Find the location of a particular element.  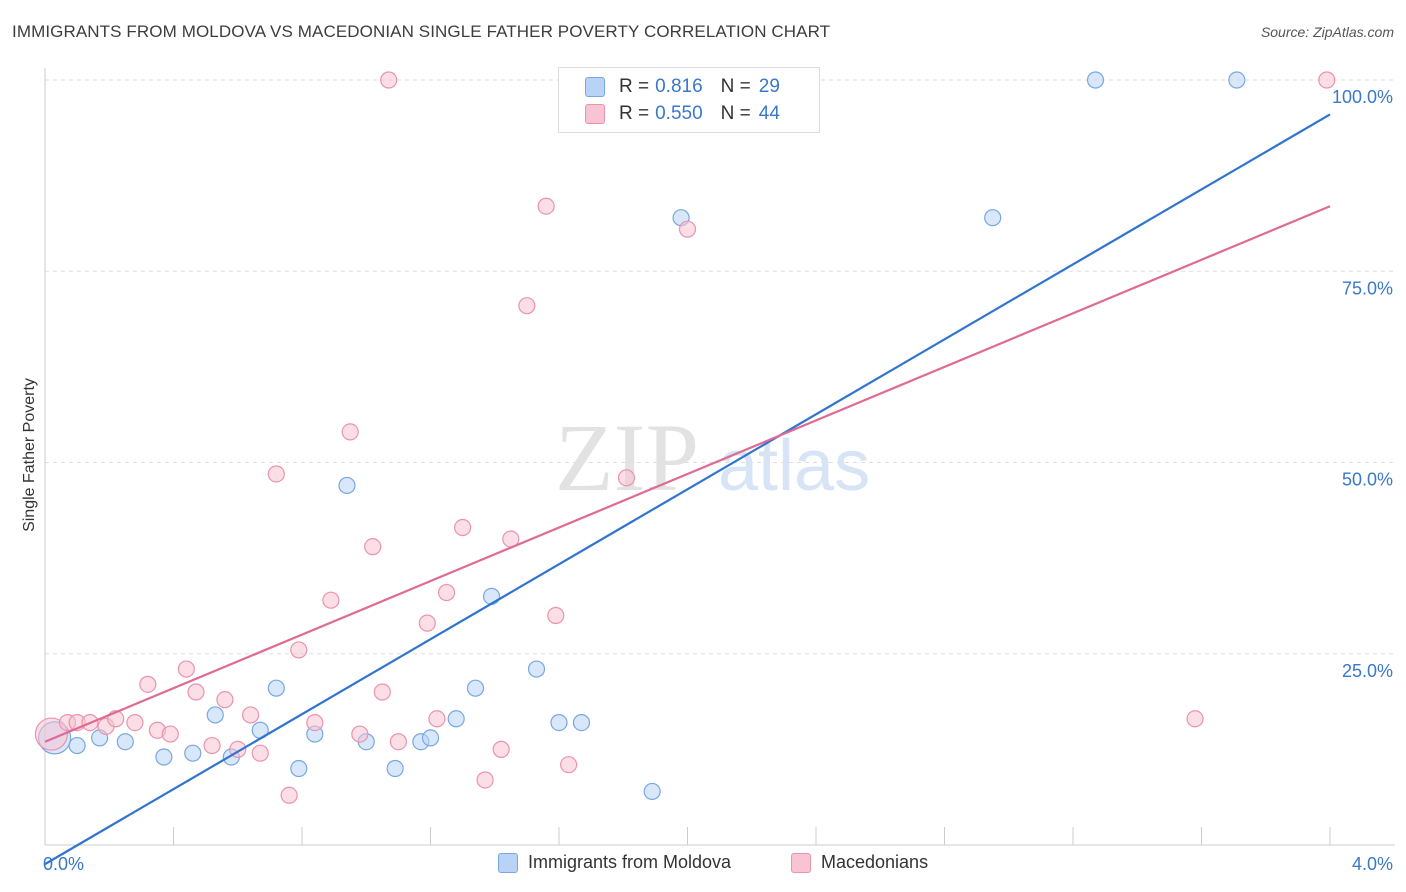

watermark-atlas: atlas is located at coordinates (794, 466).